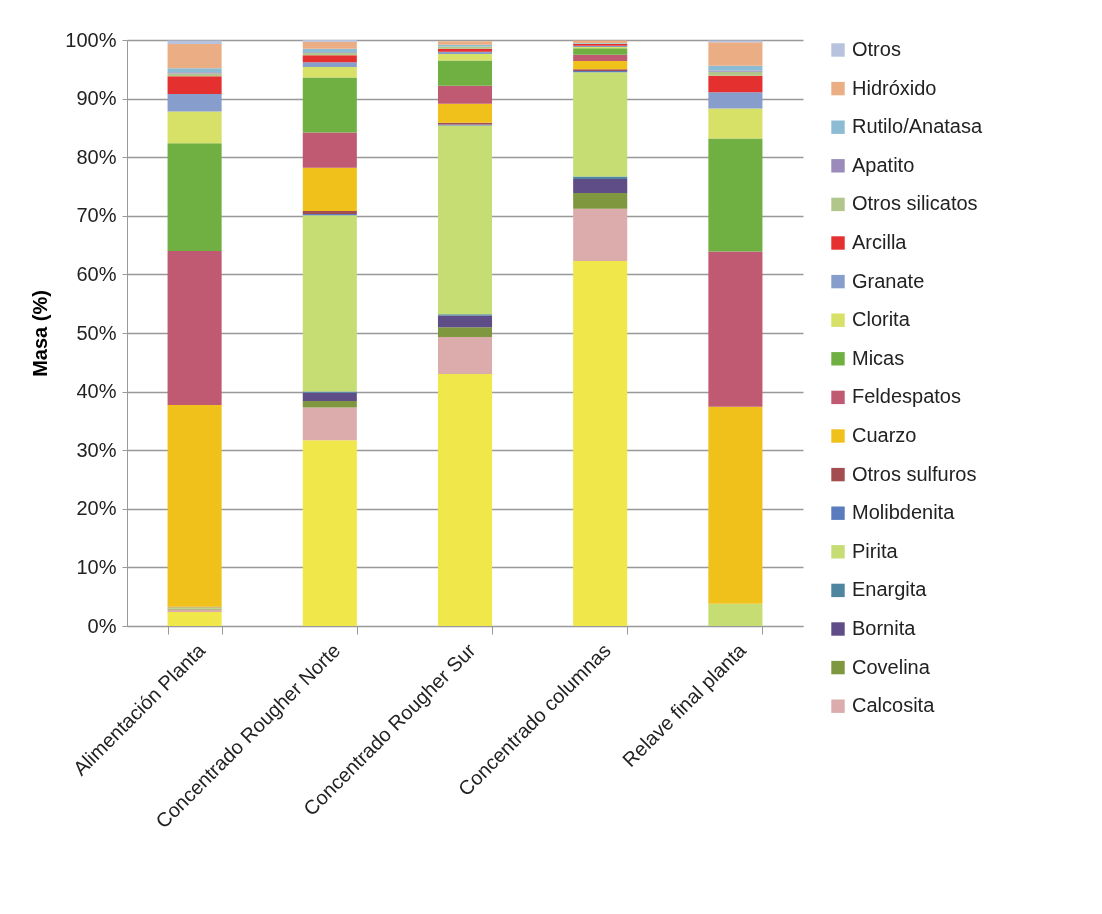 The image size is (1102, 914). What do you see at coordinates (888, 280) in the screenshot?
I see `legend-label: Granate` at bounding box center [888, 280].